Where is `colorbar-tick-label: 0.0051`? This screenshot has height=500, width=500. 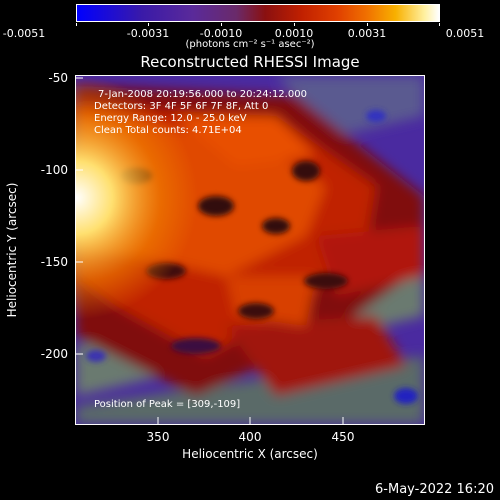 colorbar-tick-label: 0.0051 is located at coordinates (465, 33).